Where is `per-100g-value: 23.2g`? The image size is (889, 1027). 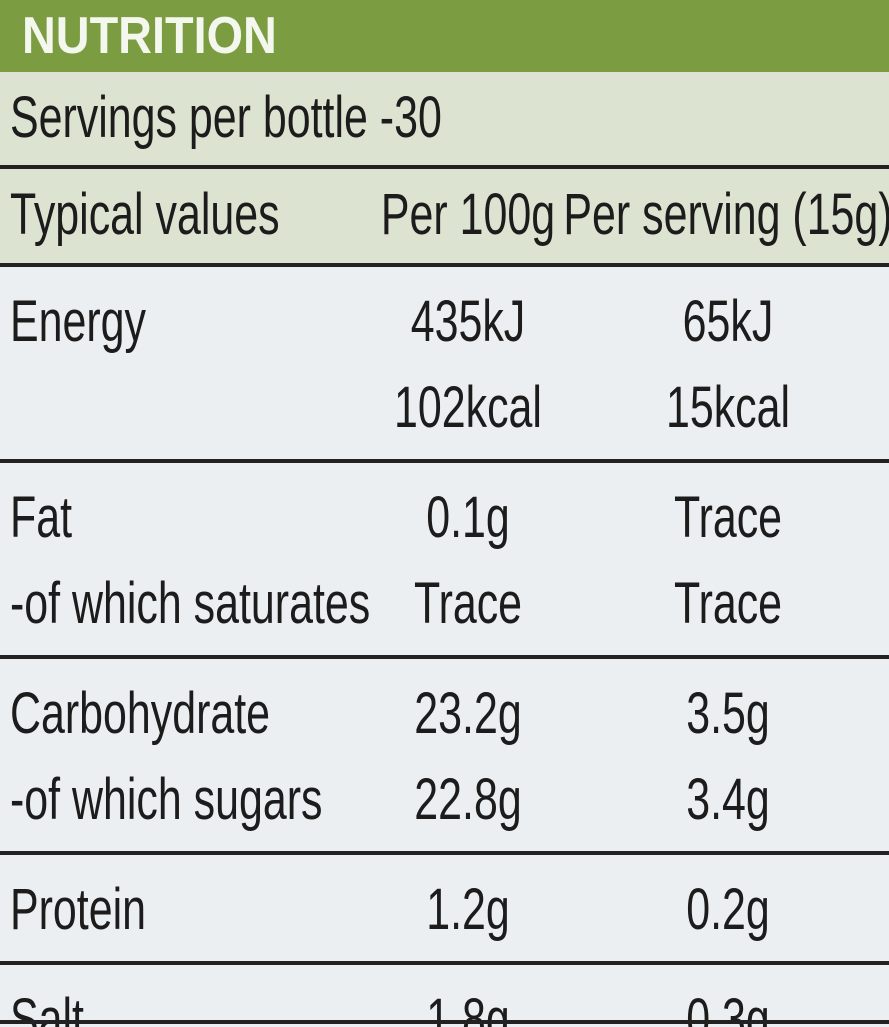 per-100g-value: 23.2g is located at coordinates (468, 713).